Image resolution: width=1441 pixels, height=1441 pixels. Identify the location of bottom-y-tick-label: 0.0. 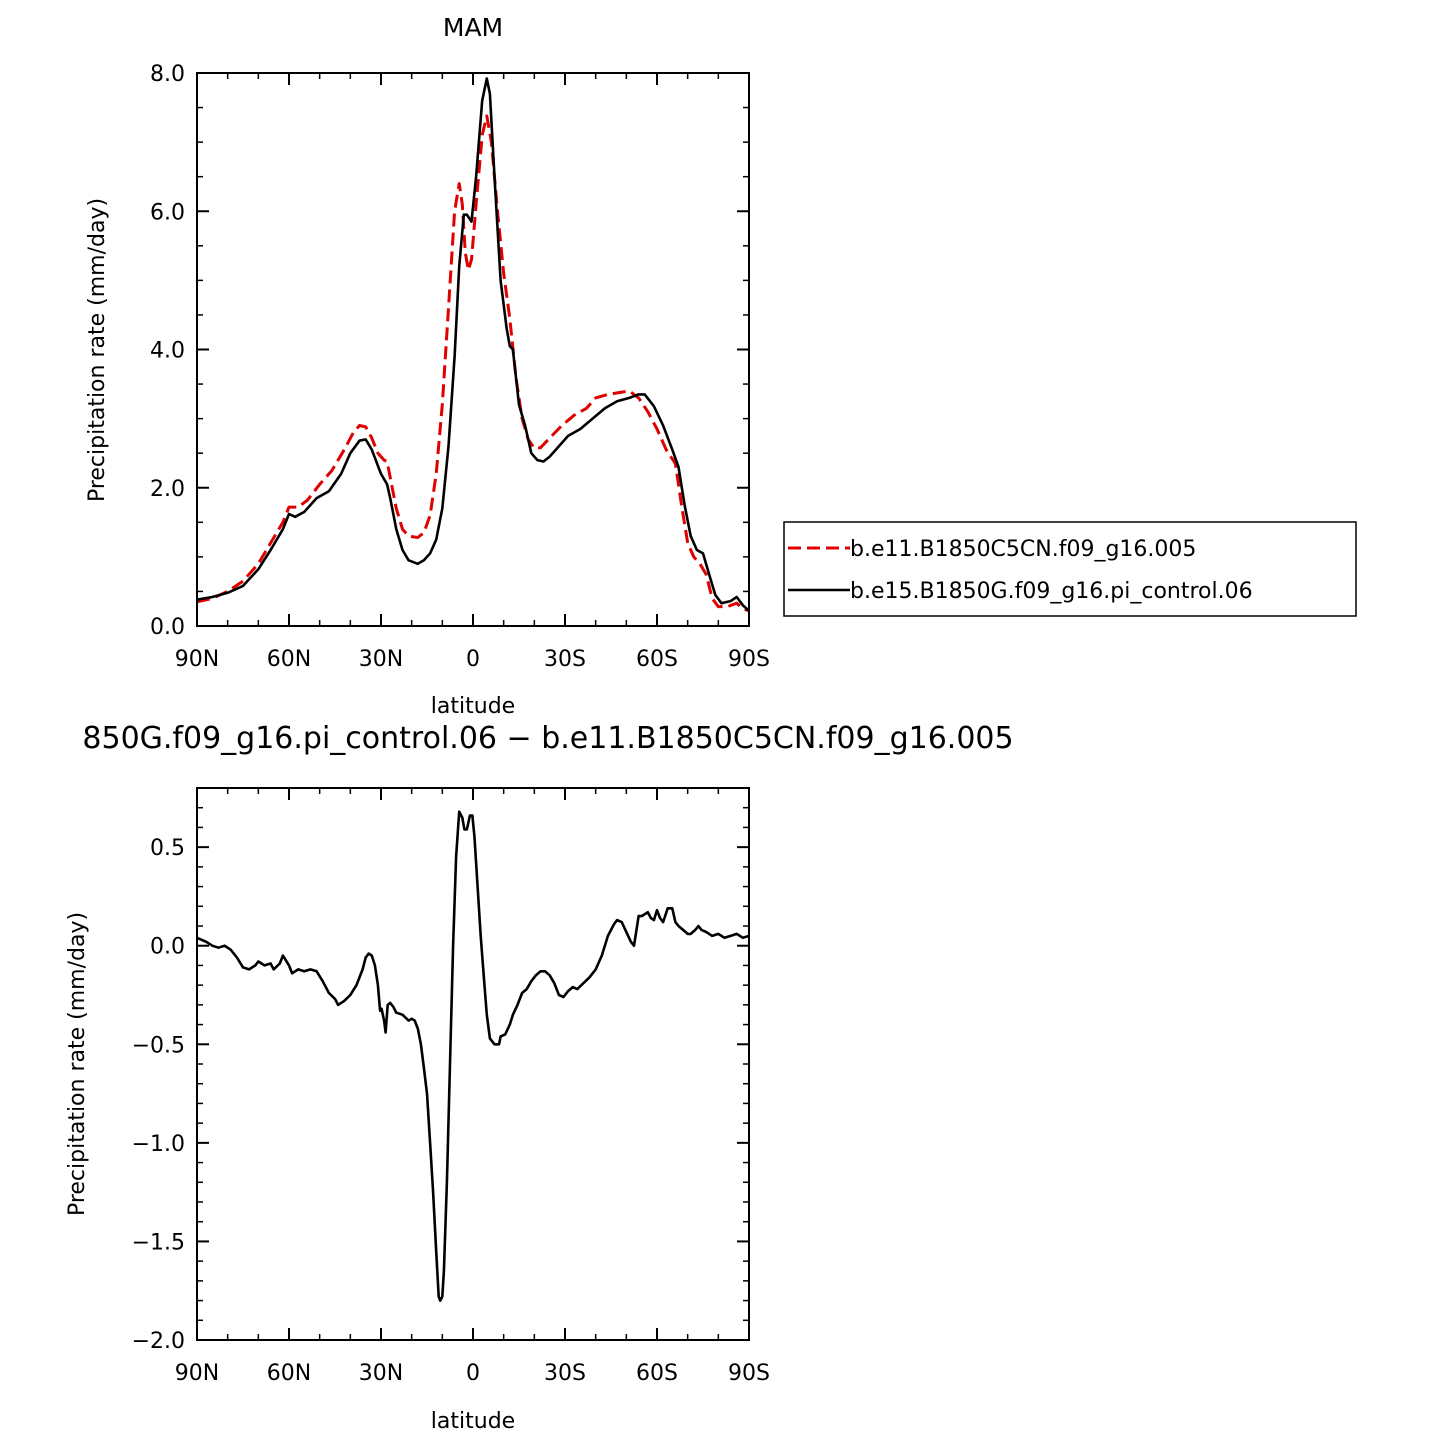
(167, 947).